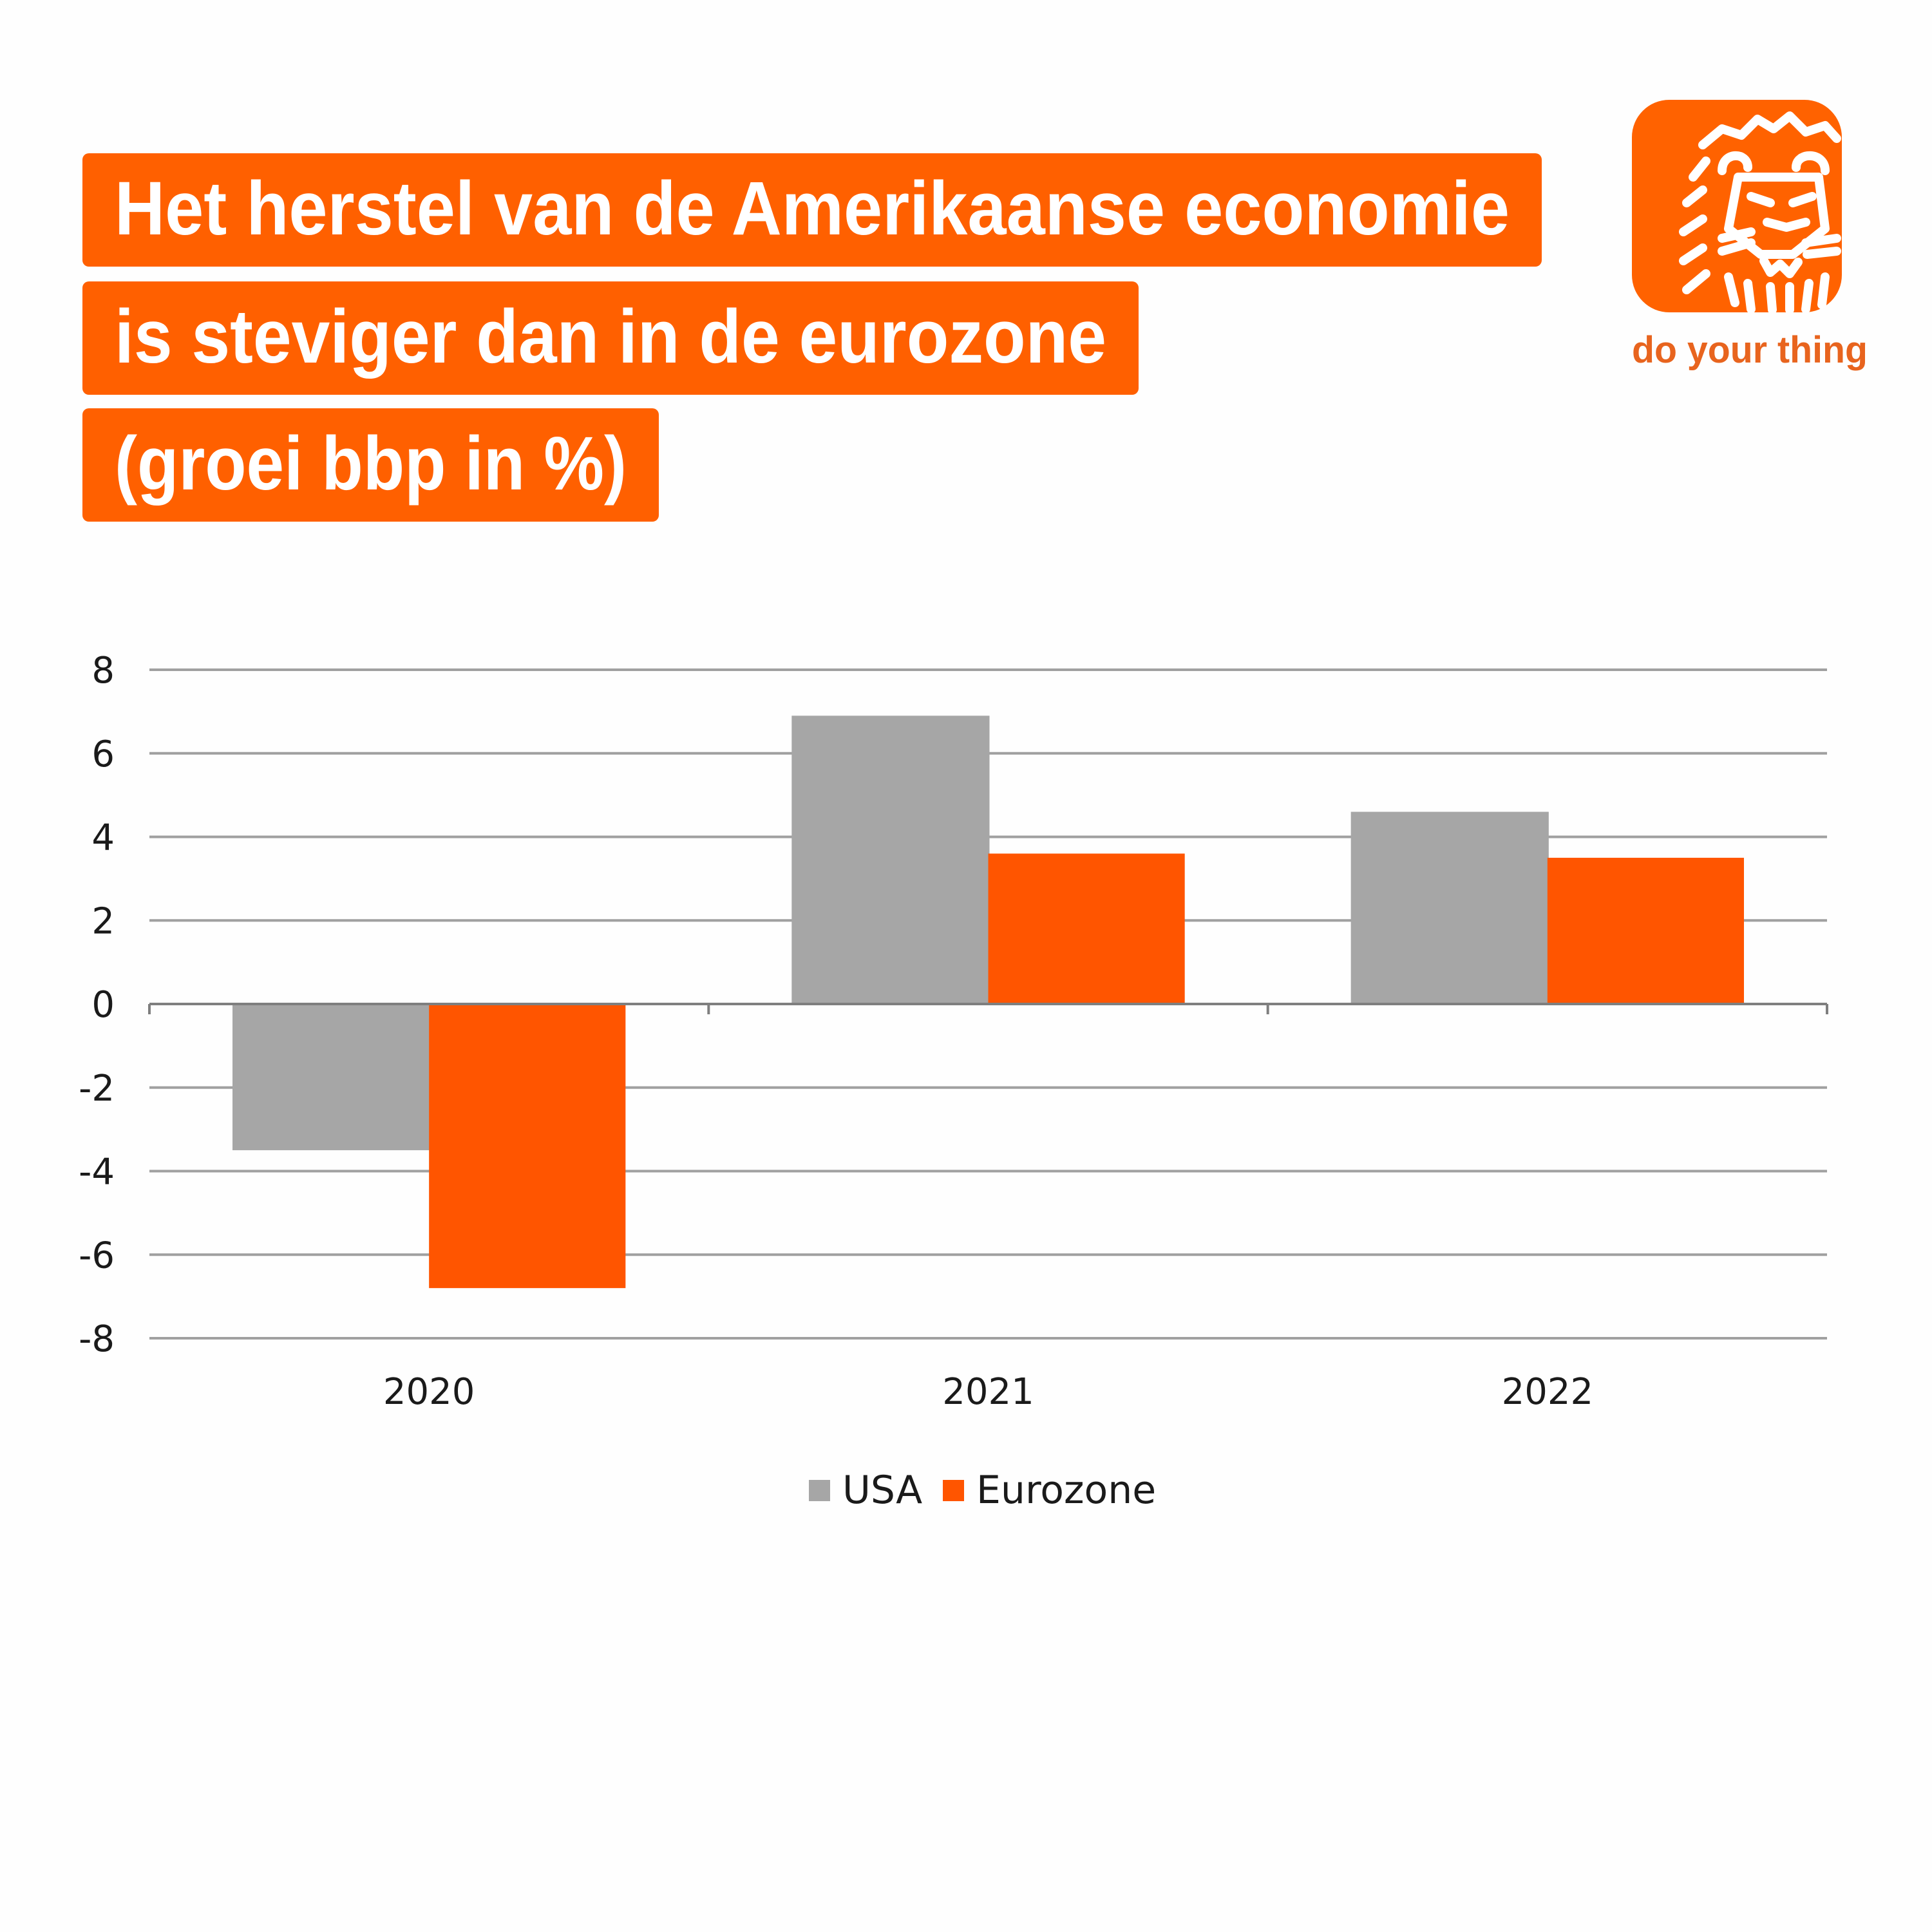 The image size is (1932, 1932). Describe the element at coordinates (1548, 1392) in the screenshot. I see `x-tick-label: 2022` at that location.